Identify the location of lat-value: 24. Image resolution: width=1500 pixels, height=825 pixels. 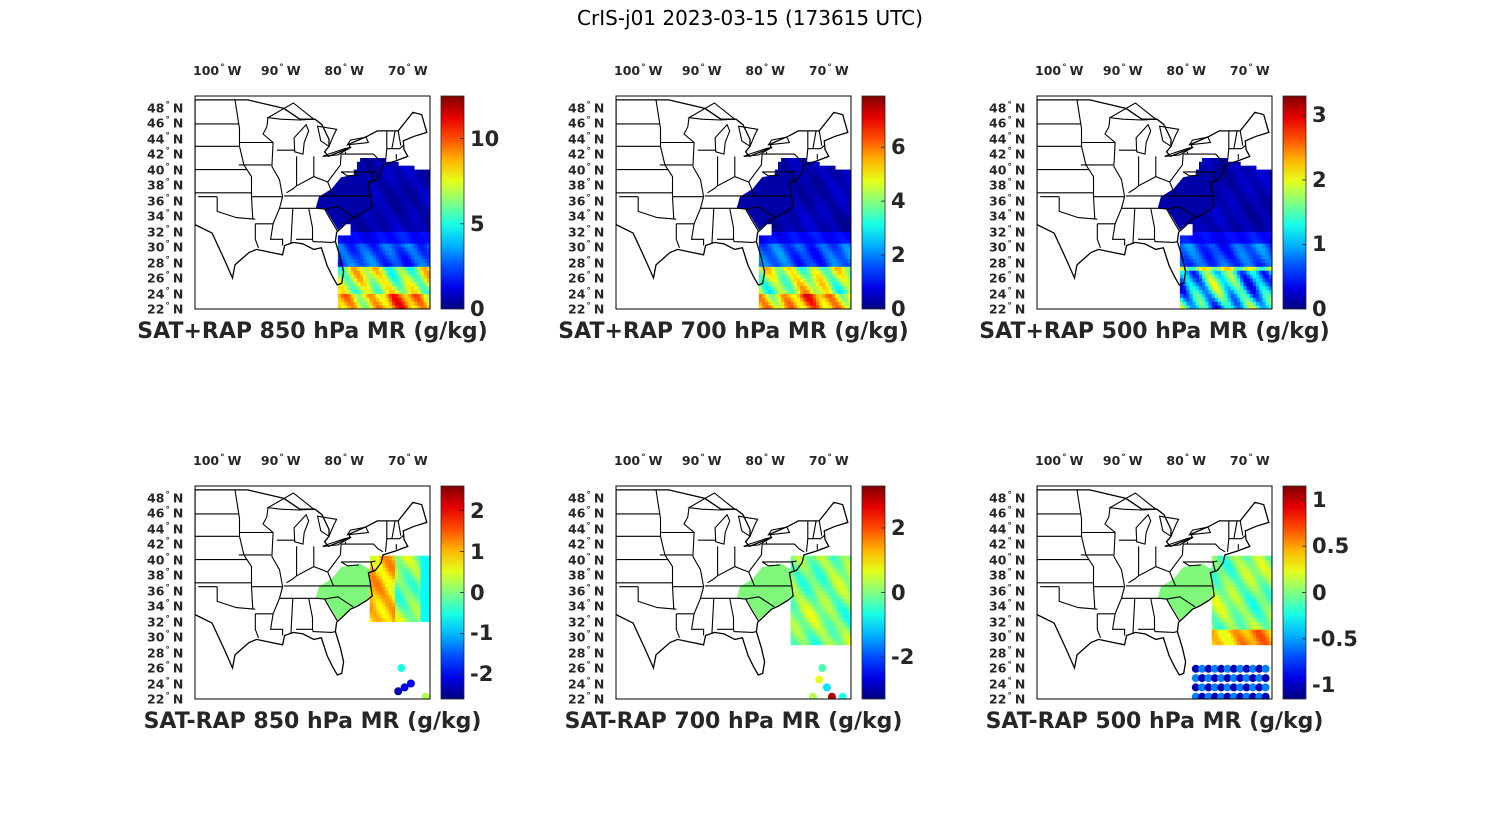
(577, 294).